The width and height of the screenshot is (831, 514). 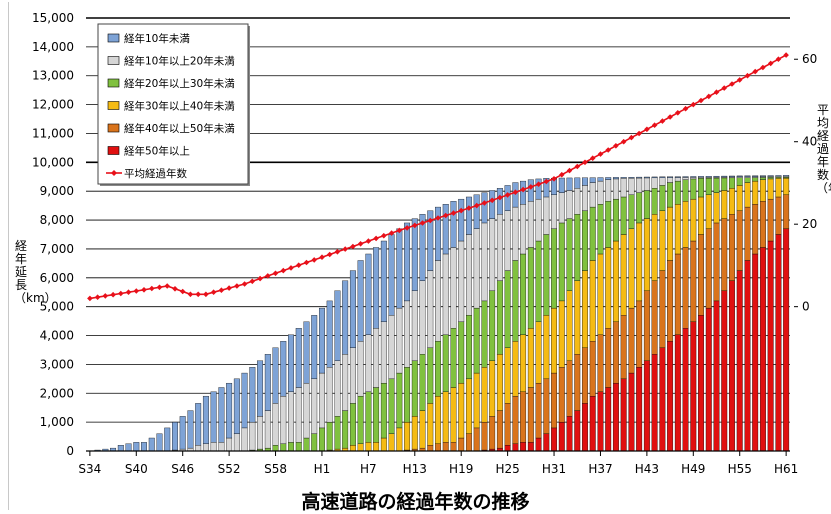 What do you see at coordinates (57, 393) in the screenshot?
I see `y-tick-label: 2,000` at bounding box center [57, 393].